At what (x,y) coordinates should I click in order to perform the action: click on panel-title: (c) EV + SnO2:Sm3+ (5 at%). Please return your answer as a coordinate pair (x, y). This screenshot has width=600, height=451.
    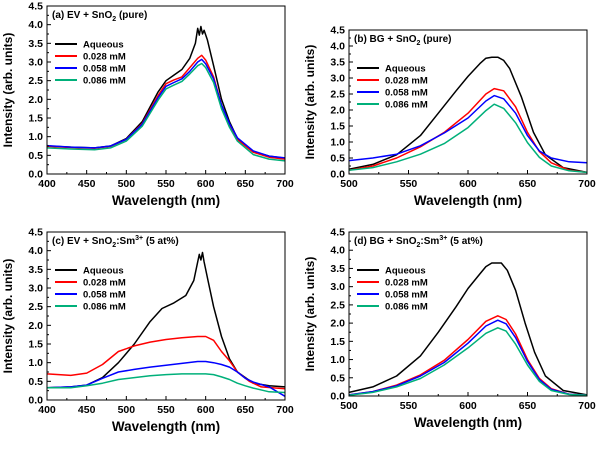
    Looking at the image, I should click on (115, 242).